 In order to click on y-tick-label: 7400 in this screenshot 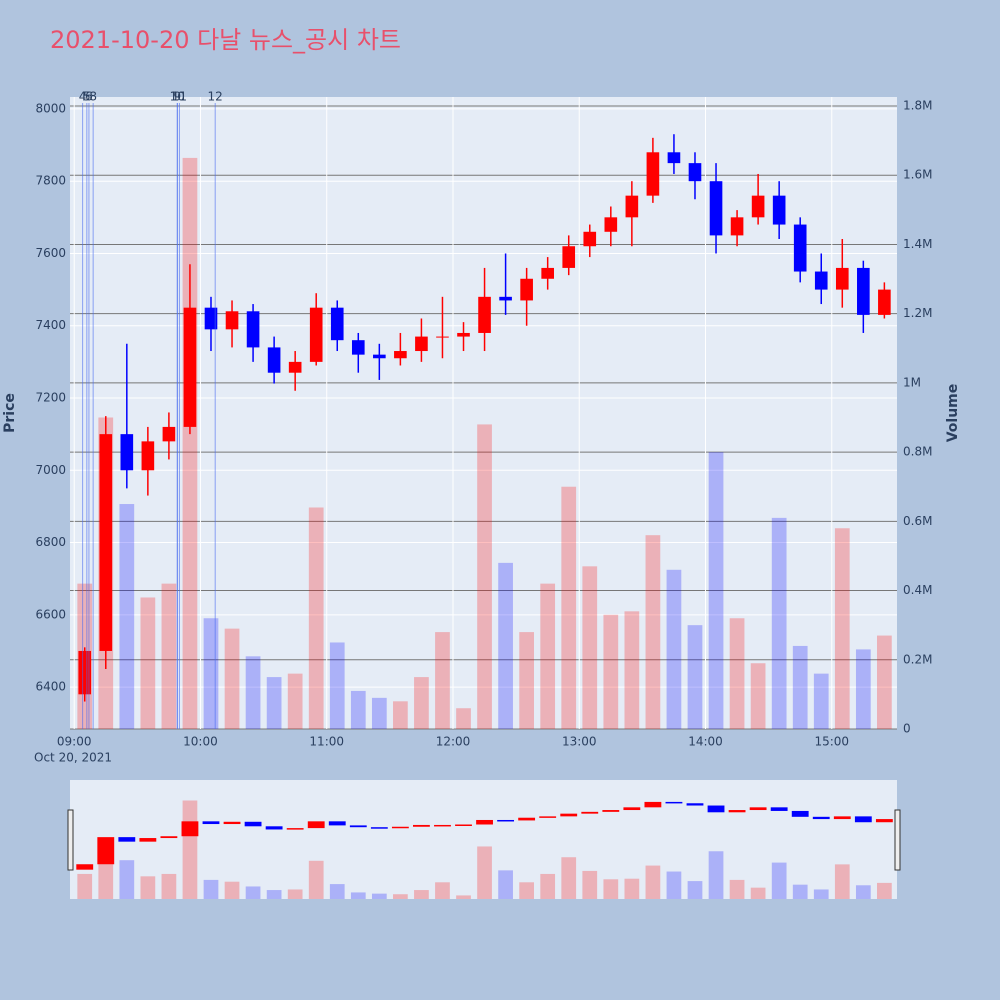, I will do `click(50, 325)`.